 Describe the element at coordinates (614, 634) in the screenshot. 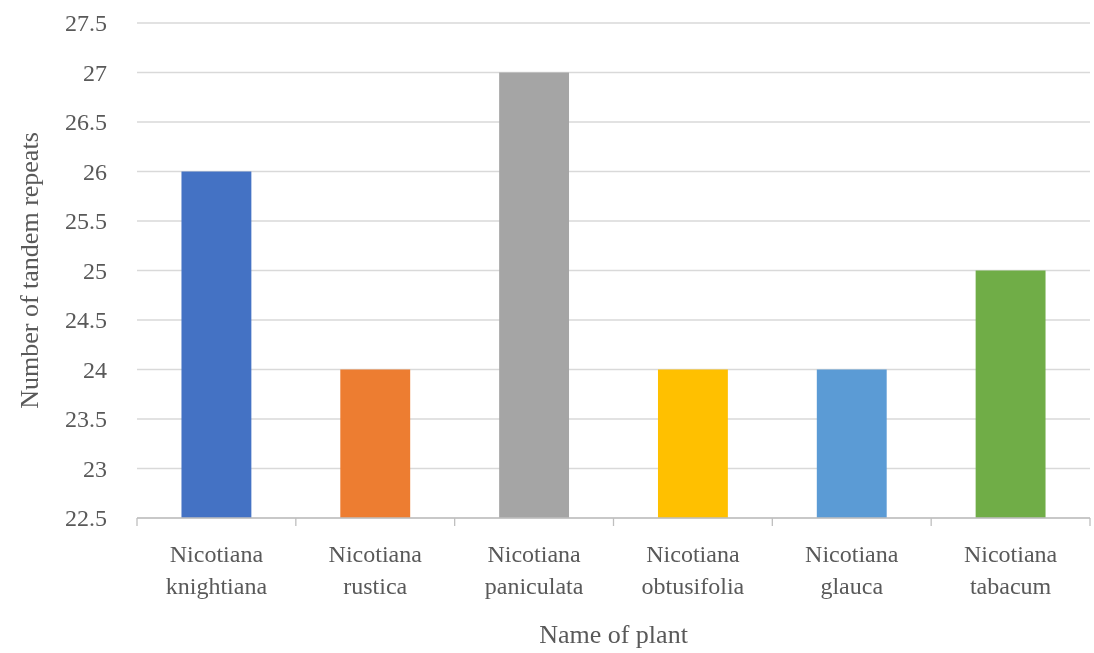

I see `x-axis-title: Name of plant` at that location.